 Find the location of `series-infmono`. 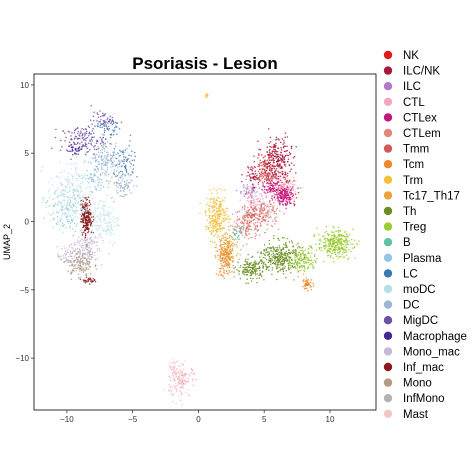

series-infmono is located at coordinates (83, 259).